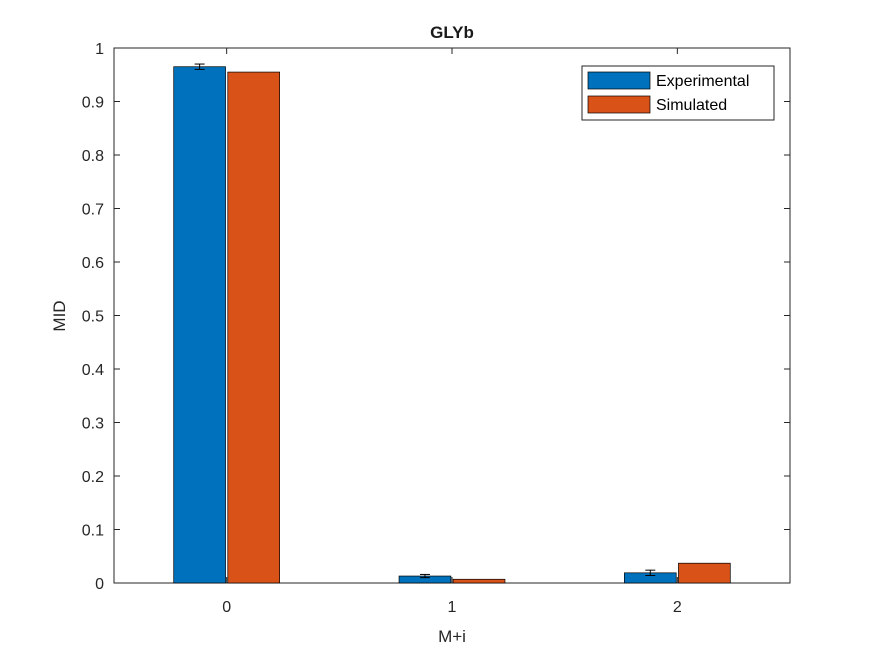  Describe the element at coordinates (226, 607) in the screenshot. I see `x-tick-label: 0` at that location.